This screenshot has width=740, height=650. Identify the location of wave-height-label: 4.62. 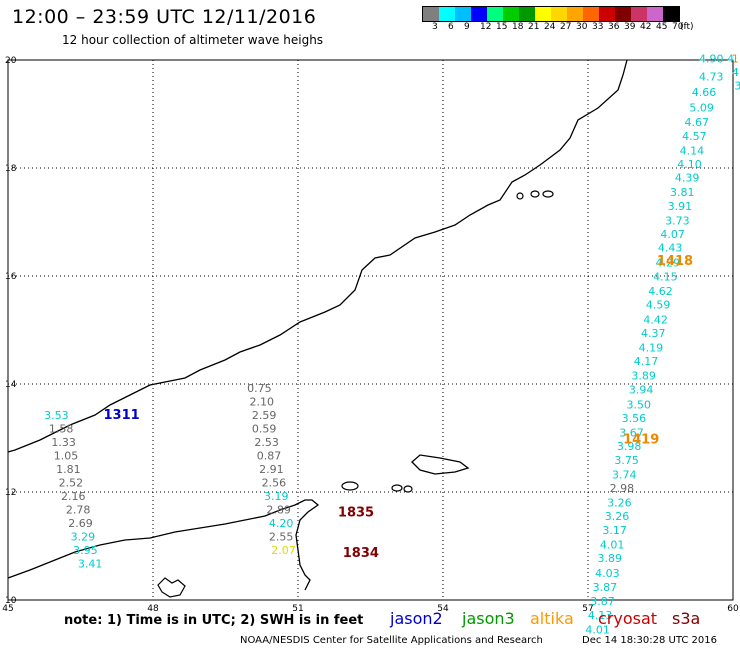
(660, 291).